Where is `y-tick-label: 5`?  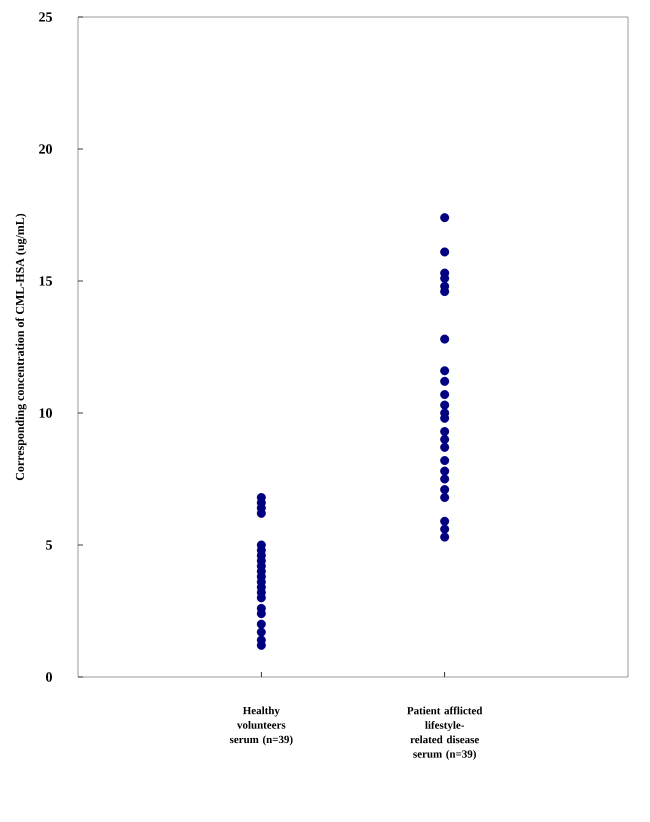 y-tick-label: 5 is located at coordinates (49, 545).